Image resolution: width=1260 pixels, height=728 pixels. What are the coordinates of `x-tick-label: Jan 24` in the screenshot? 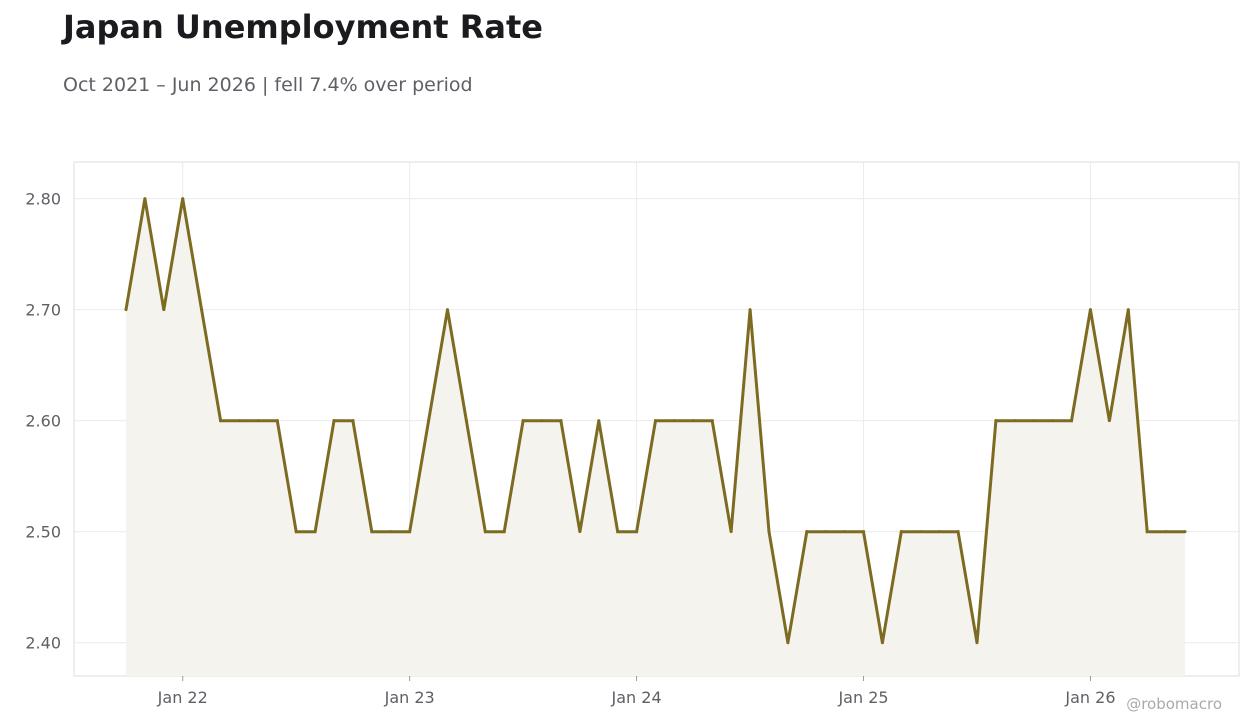 It's located at (636, 697).